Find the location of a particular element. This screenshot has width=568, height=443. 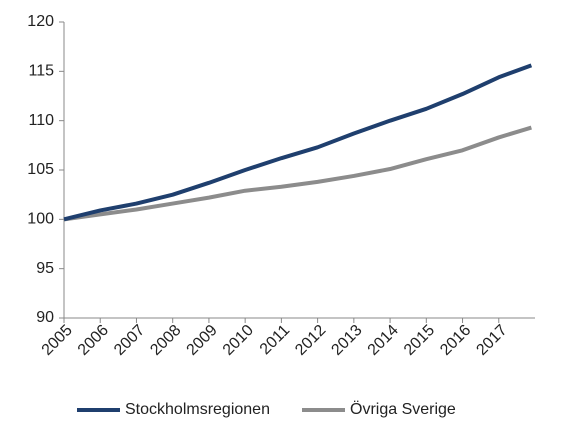

x-tick-label: 2016 is located at coordinates (455, 340).